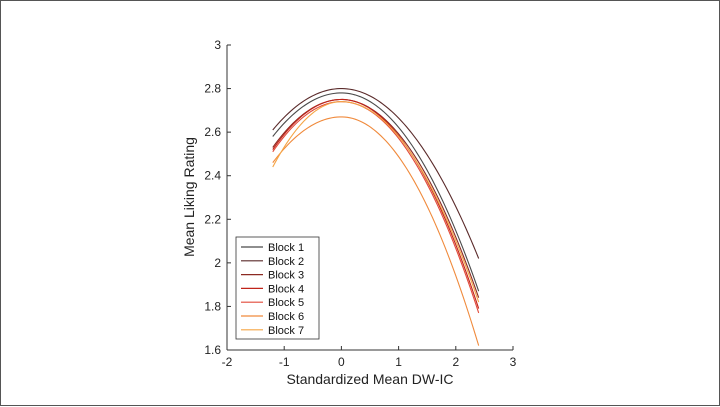  What do you see at coordinates (212, 132) in the screenshot?
I see `y-tick-label: 2.6` at bounding box center [212, 132].